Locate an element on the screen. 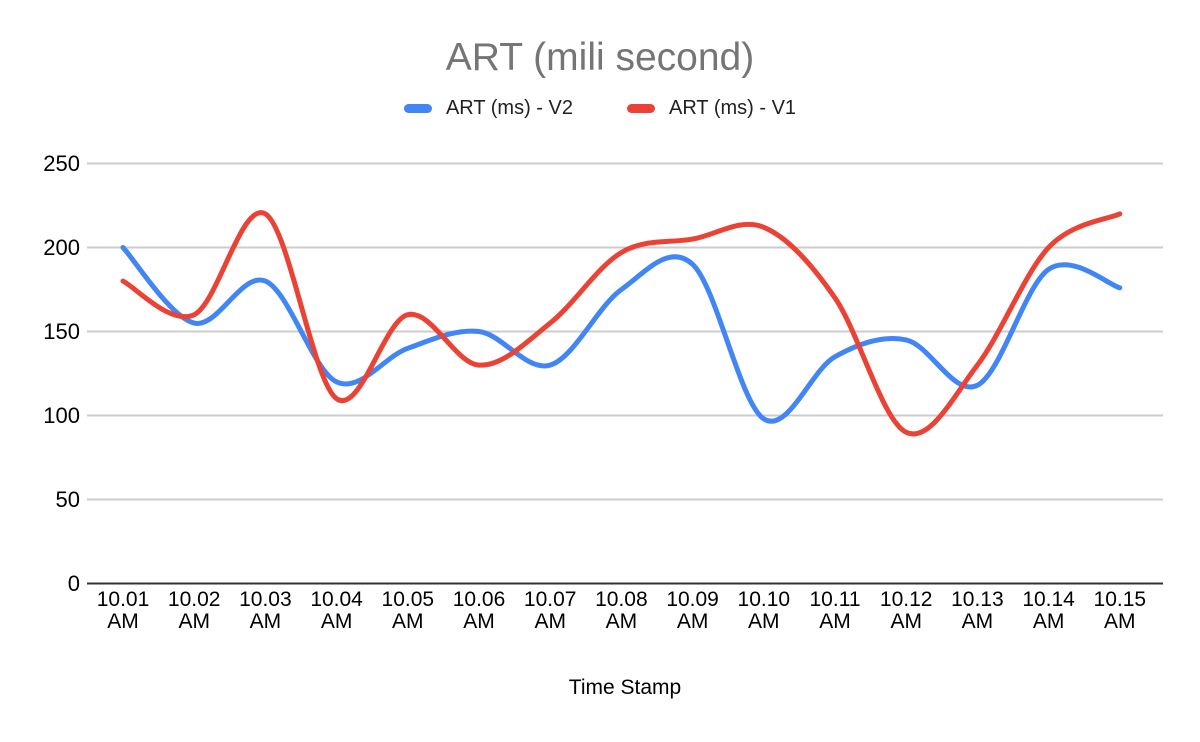 Image resolution: width=1200 pixels, height=742 pixels. legend-item: ART (ms) - V2 is located at coordinates (488, 108).